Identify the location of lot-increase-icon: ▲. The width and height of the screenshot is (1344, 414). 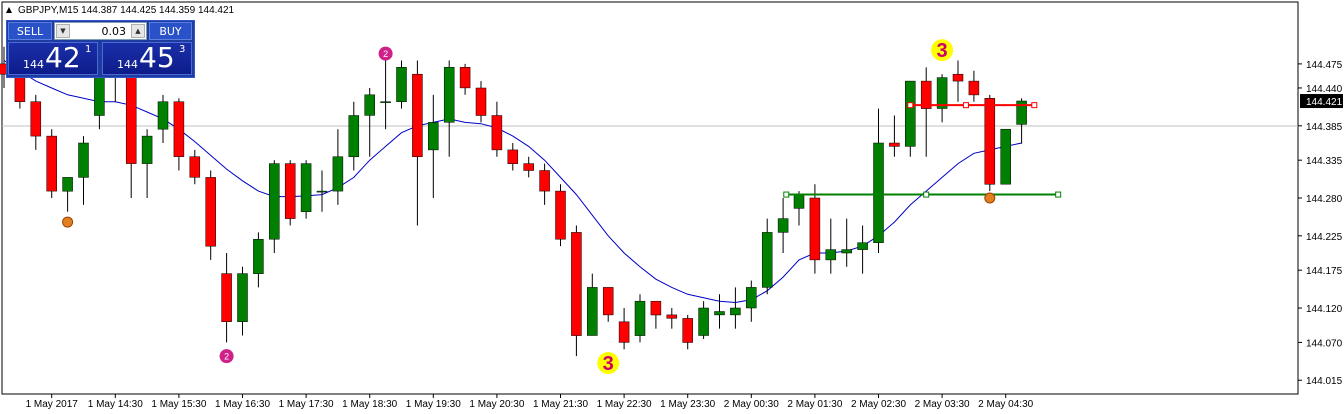
(138, 31).